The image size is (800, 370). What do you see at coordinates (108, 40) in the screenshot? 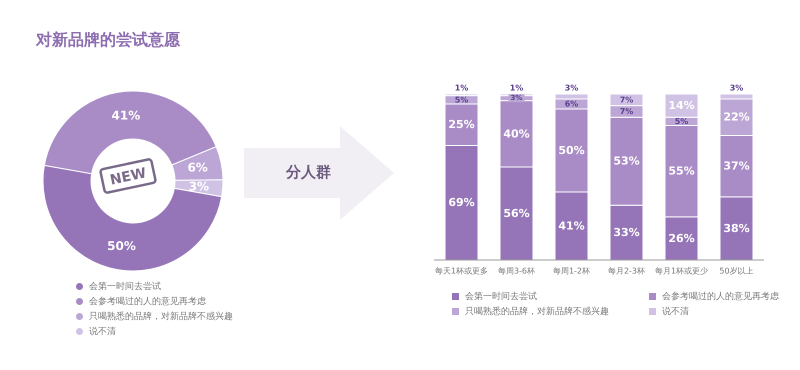
I see `chart-title: 对新品牌的尝试意愿` at bounding box center [108, 40].